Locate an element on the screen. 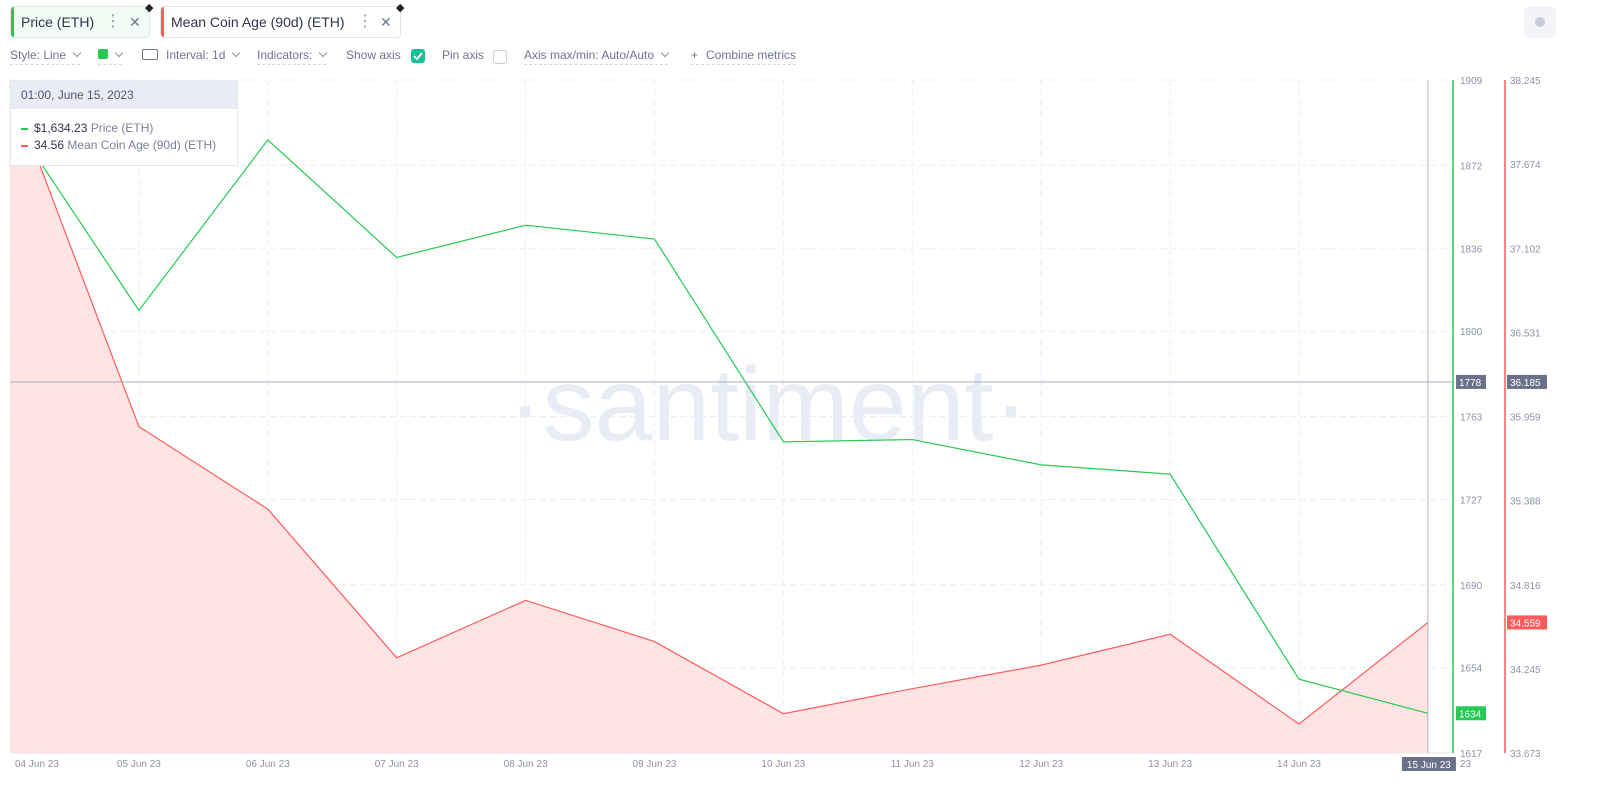 This screenshot has width=1600, height=798. last-mean-coin-age-badge: 34.559 is located at coordinates (1527, 622).